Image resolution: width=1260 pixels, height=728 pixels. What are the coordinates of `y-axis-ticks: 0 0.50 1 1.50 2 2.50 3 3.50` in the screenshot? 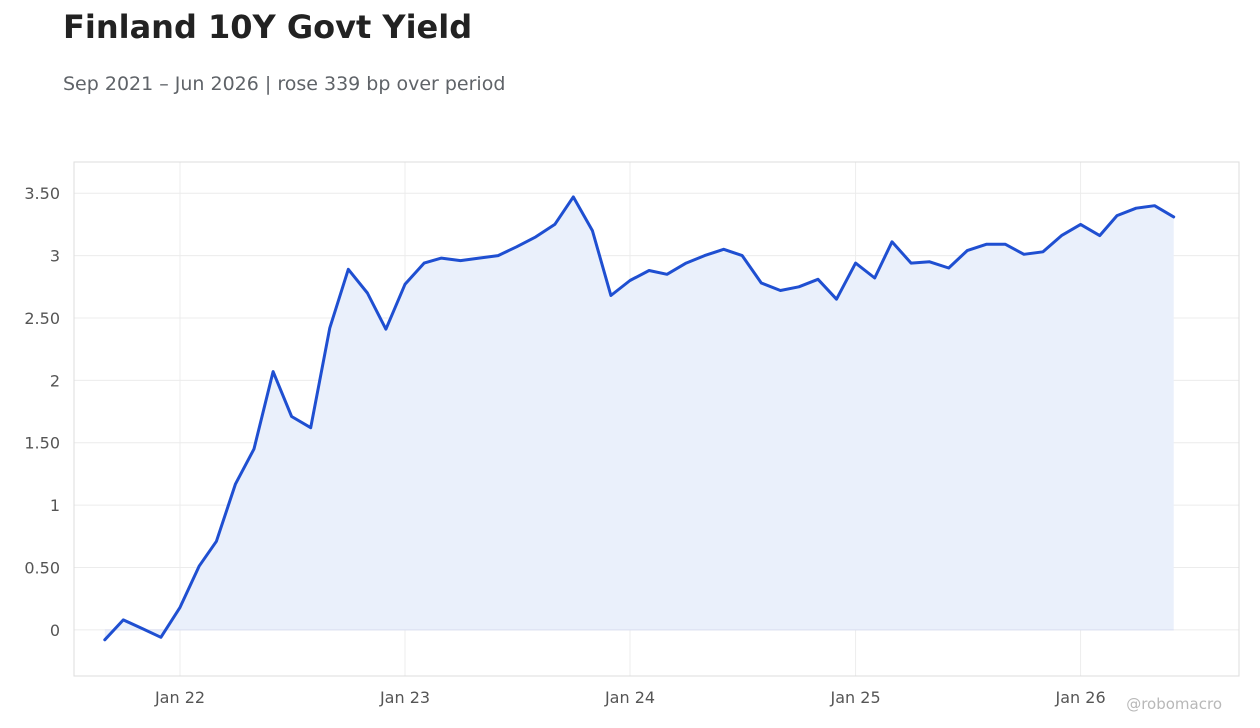 It's located at (42, 412).